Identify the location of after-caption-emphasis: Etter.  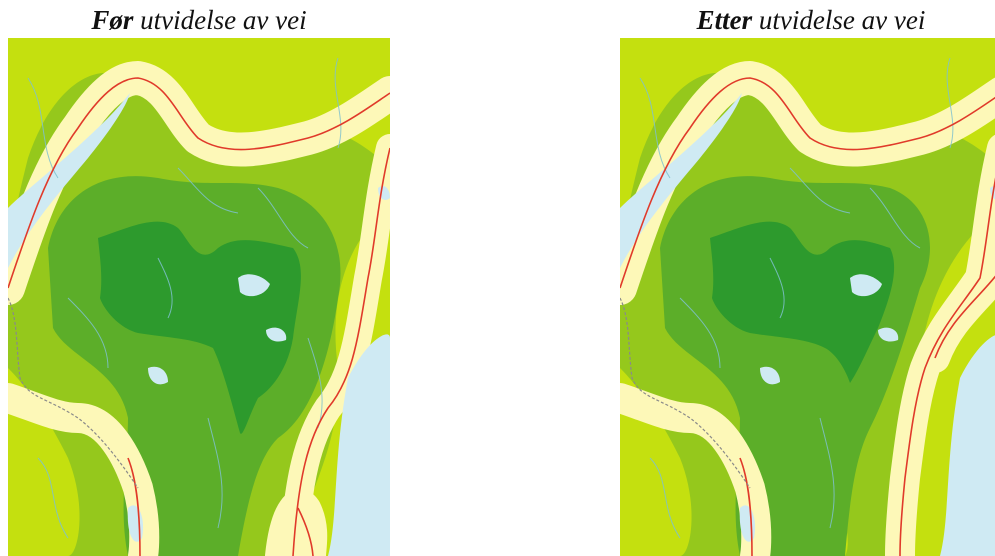
(724, 20).